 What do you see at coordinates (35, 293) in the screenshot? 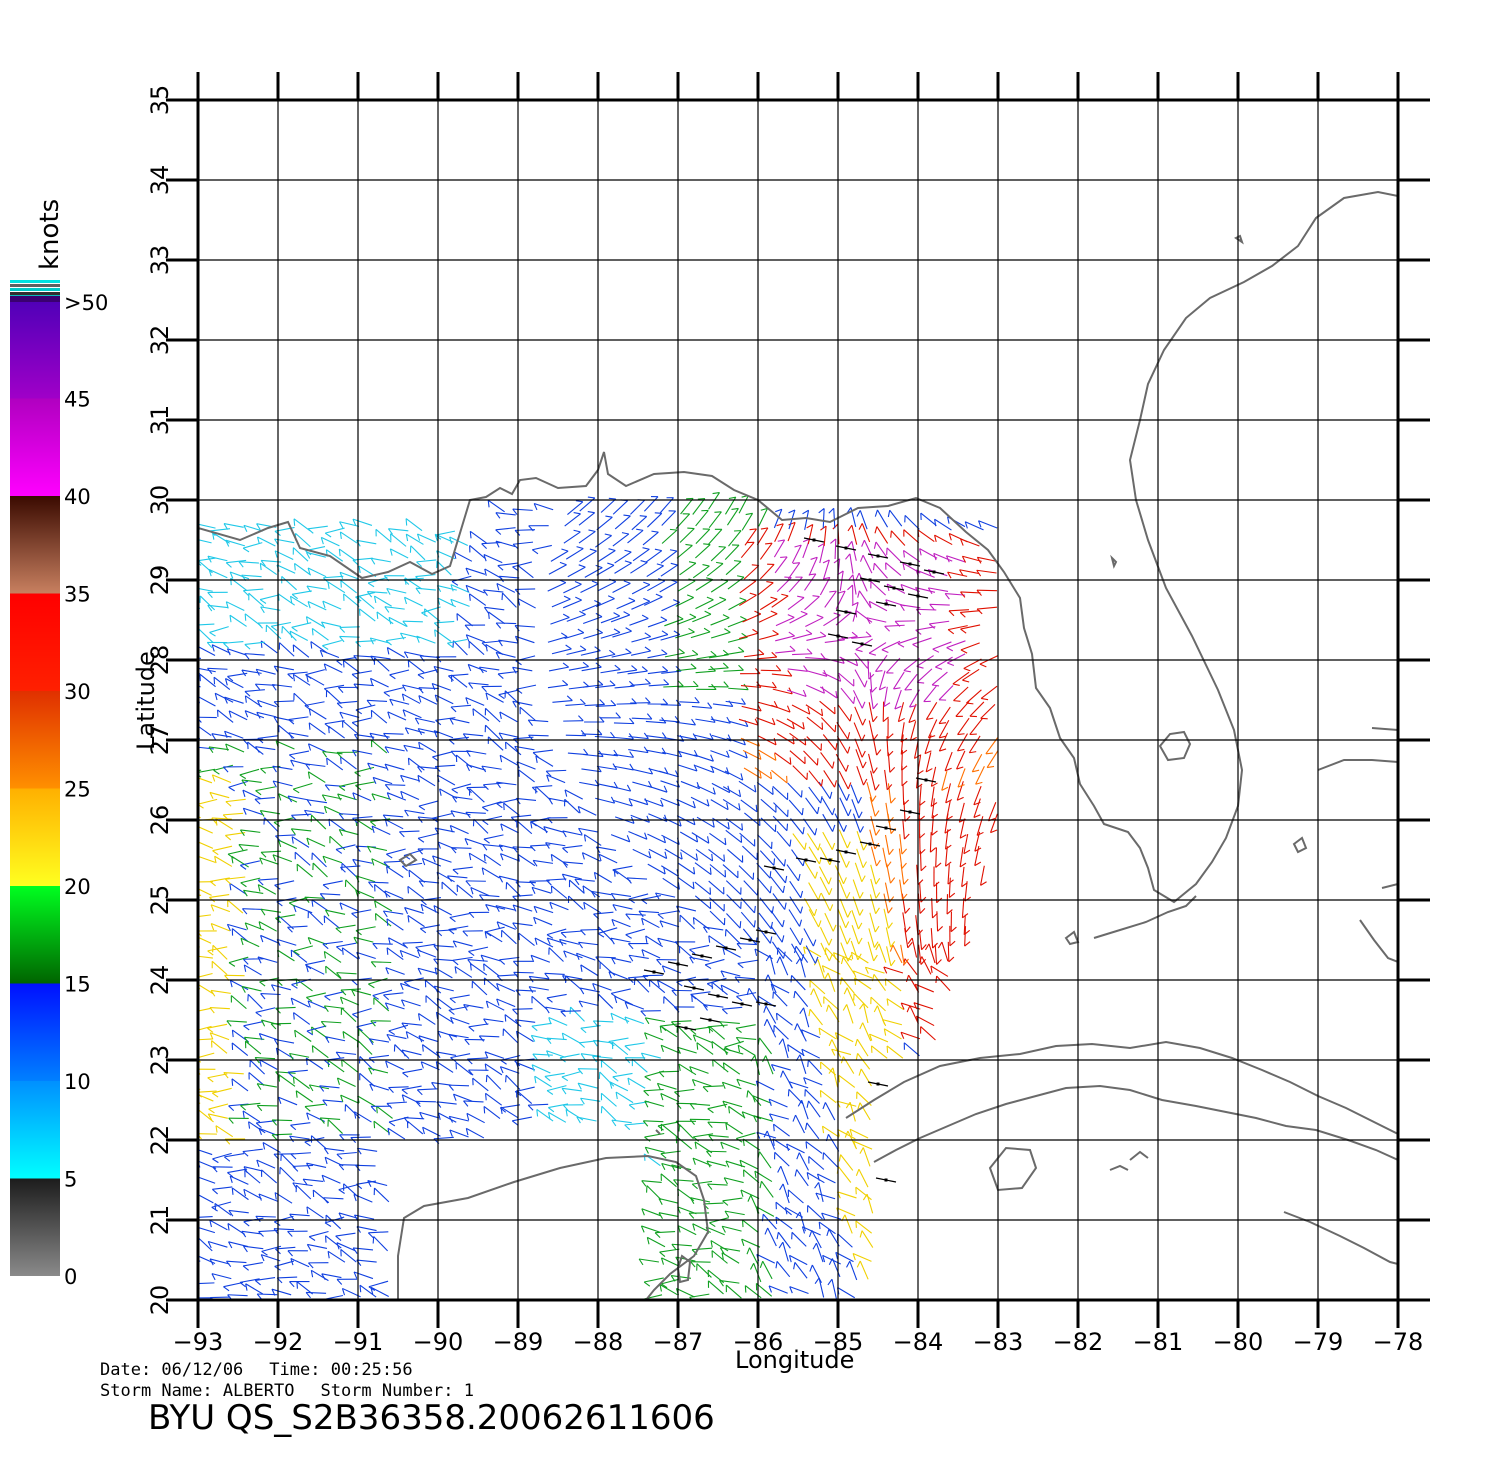
I see `colorbar-stripe` at bounding box center [35, 293].